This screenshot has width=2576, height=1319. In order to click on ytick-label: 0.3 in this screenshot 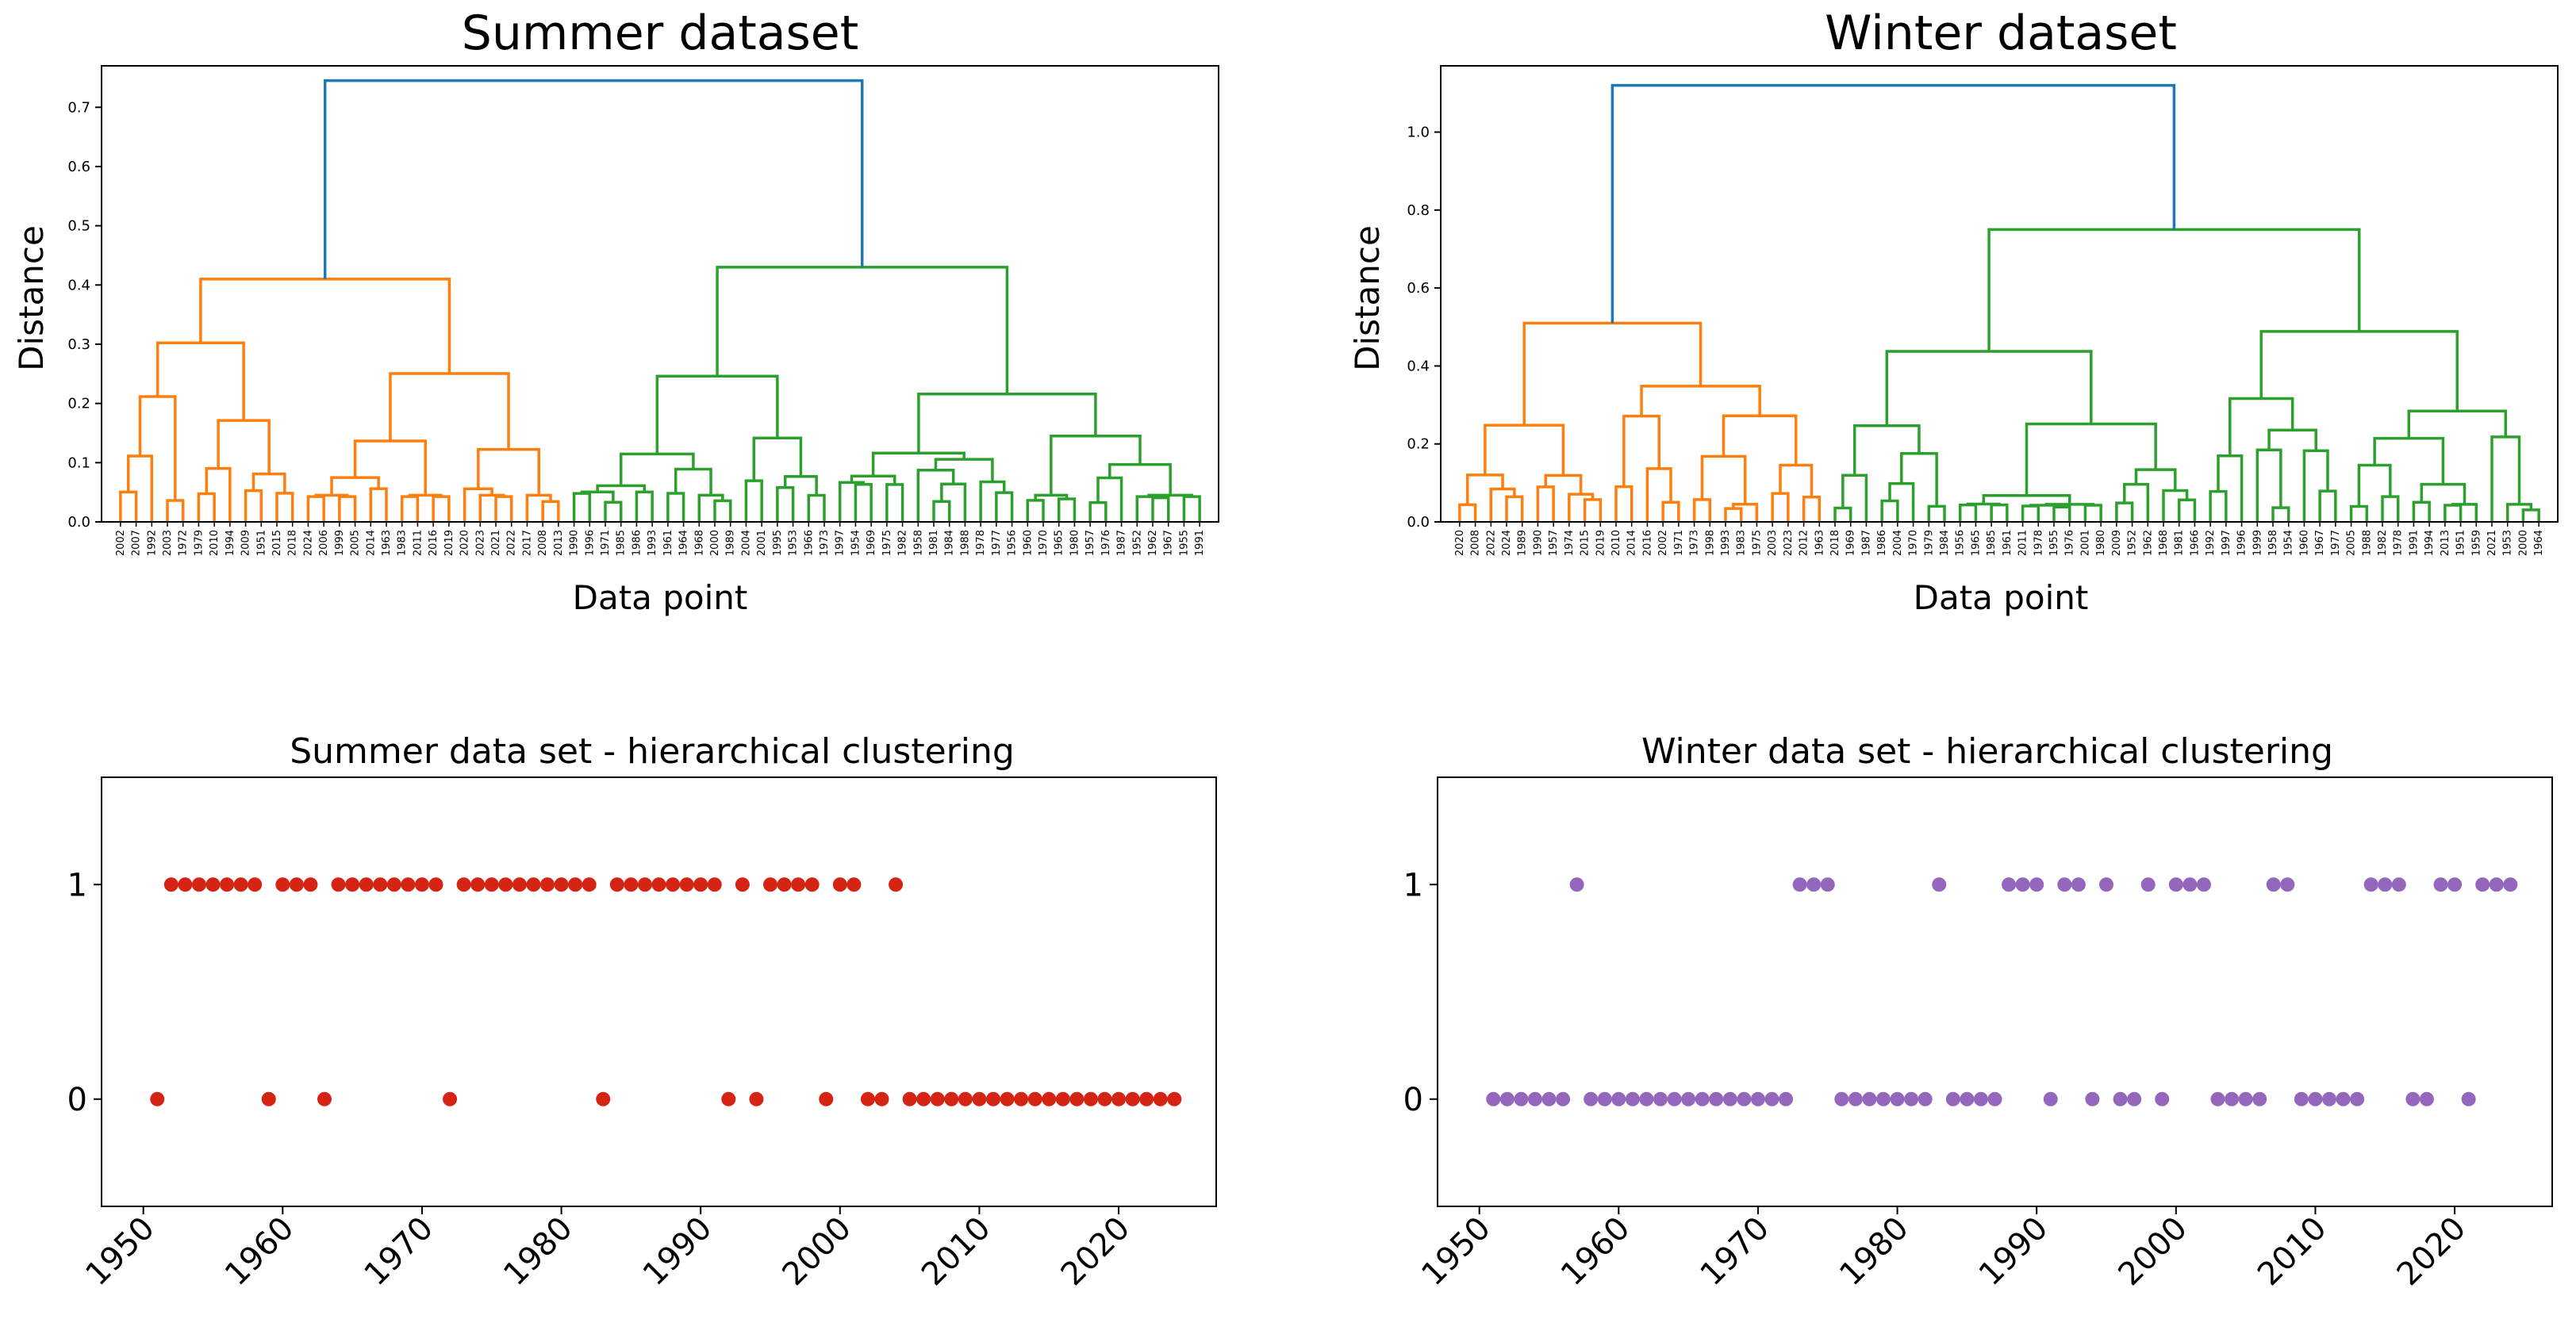, I will do `click(78, 345)`.